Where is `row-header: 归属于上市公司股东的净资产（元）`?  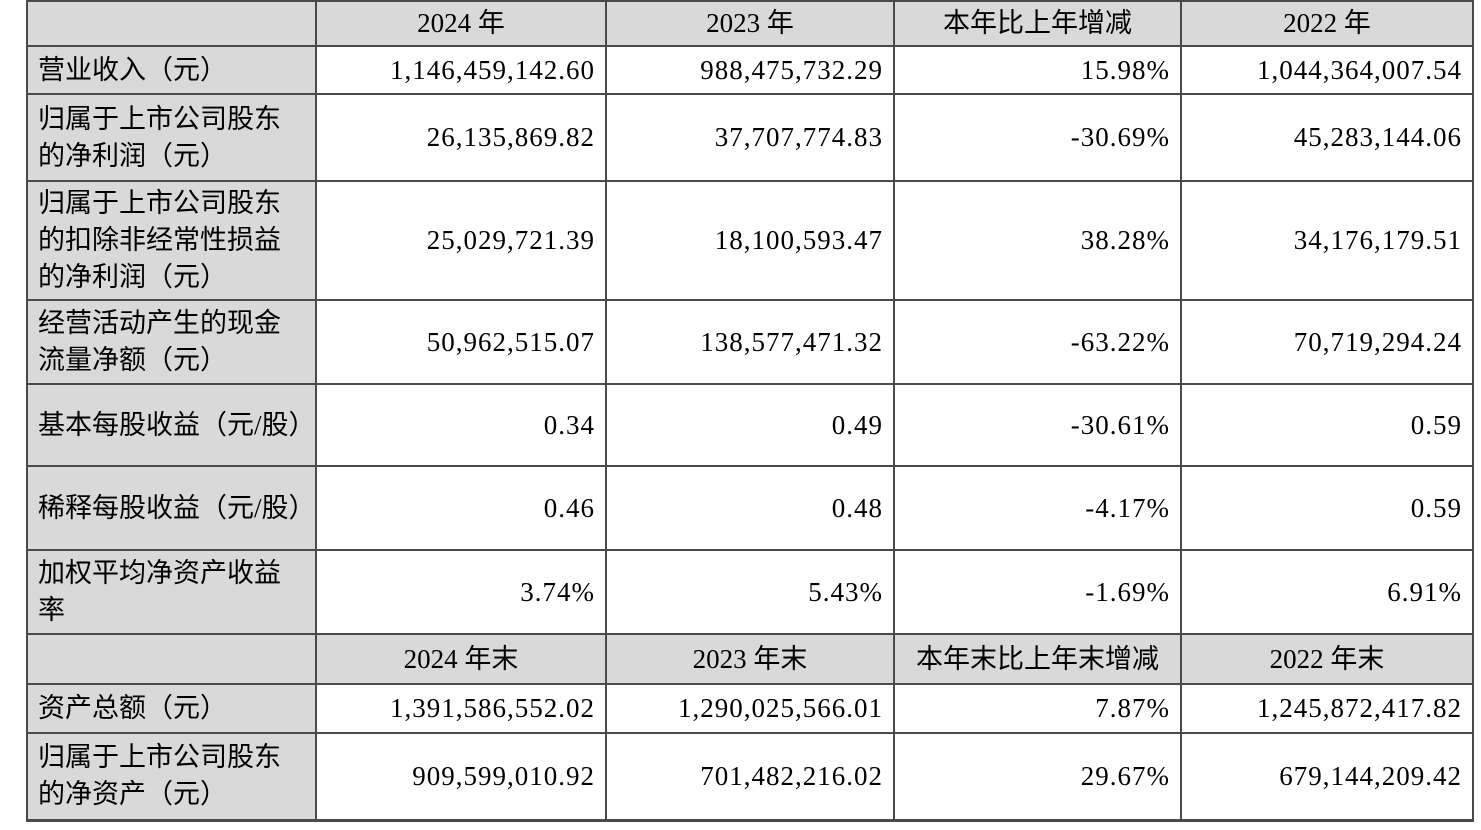
row-header: 归属于上市公司股东的净资产（元） is located at coordinates (171, 777).